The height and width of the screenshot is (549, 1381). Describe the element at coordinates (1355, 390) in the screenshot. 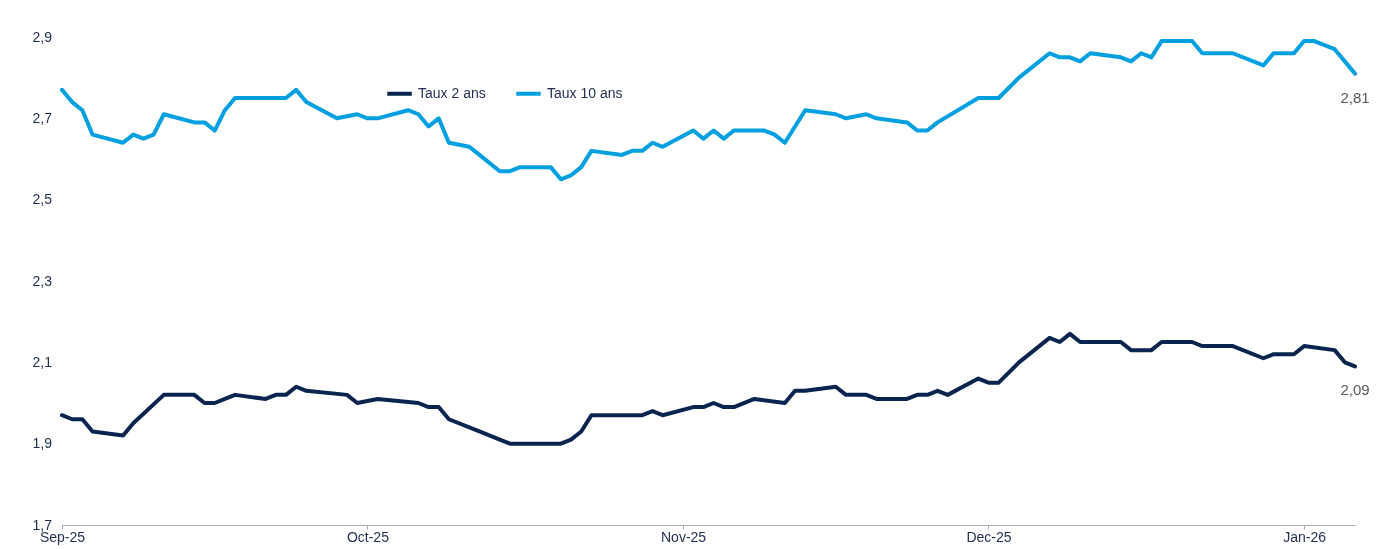

I see `annotation: 2,09` at that location.